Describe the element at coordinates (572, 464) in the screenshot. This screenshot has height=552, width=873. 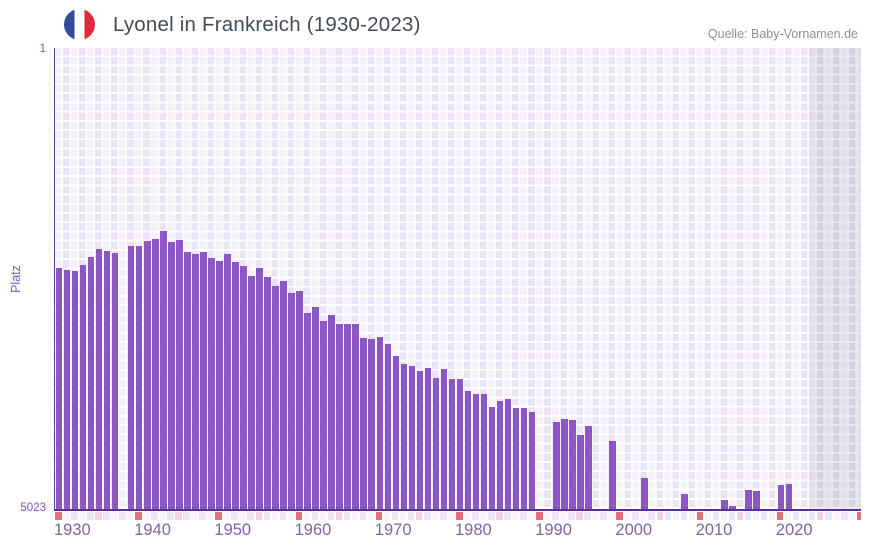
I see `bar-1994` at that location.